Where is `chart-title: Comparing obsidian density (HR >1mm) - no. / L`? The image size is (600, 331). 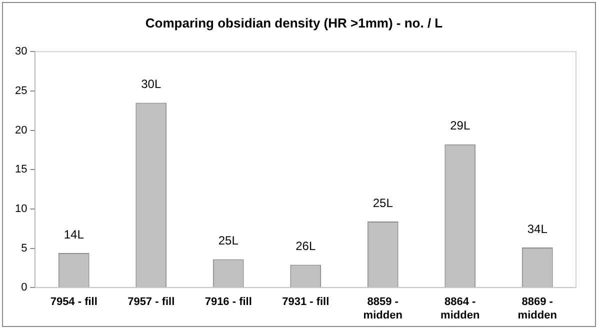
chart-title: Comparing obsidian density (HR >1mm) - no. / L is located at coordinates (294, 22).